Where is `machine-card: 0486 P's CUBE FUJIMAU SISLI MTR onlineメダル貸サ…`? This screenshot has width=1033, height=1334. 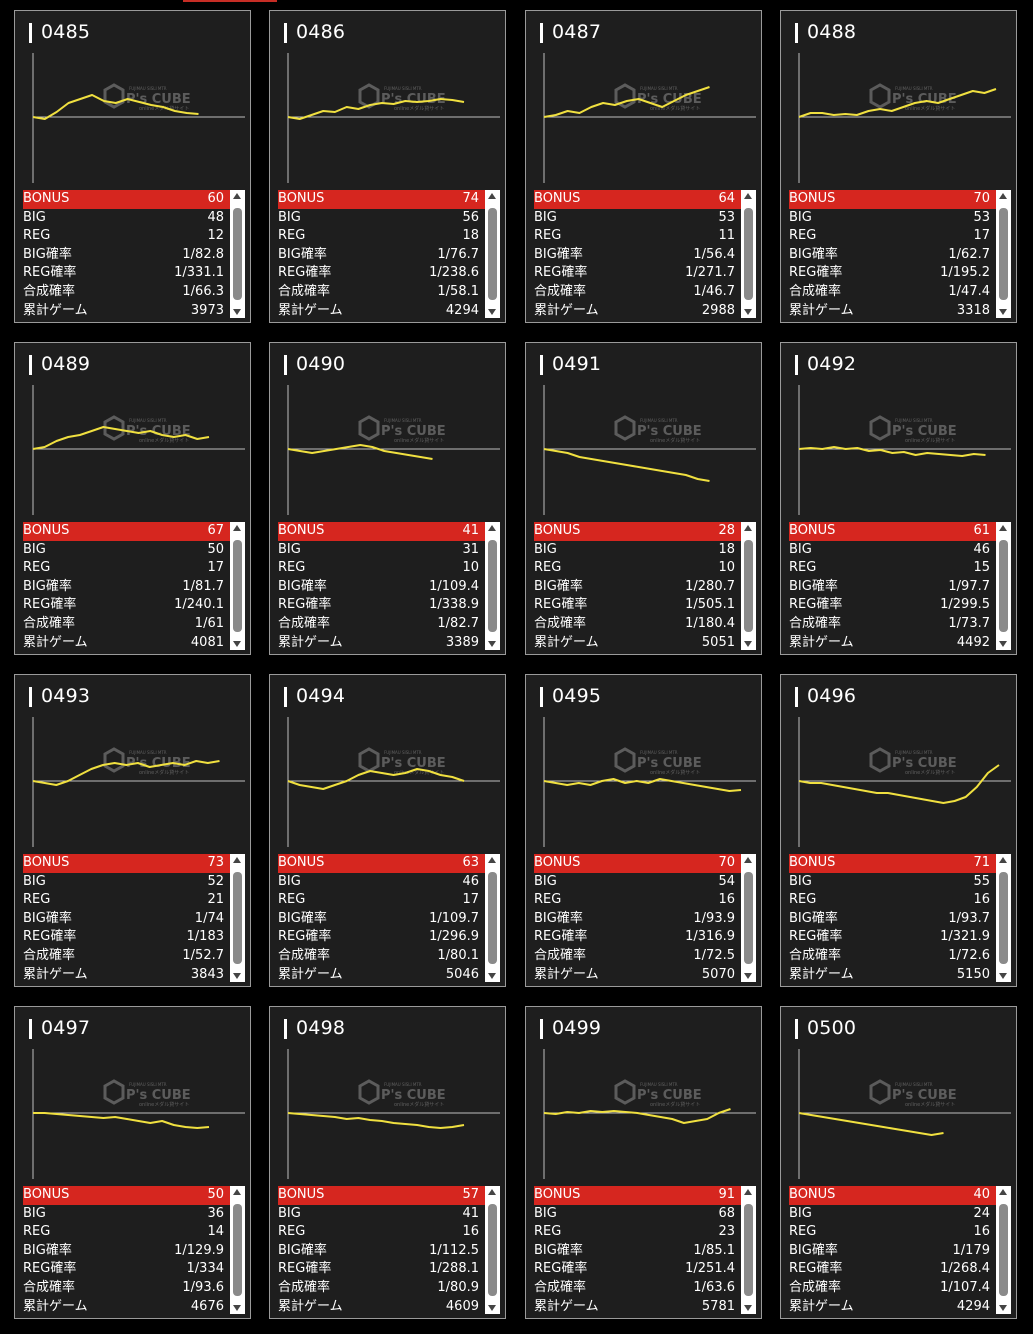 machine-card: 0486 P's CUBE FUJIMAU SISLI MTR onlineメダル貸サ… is located at coordinates (387, 166).